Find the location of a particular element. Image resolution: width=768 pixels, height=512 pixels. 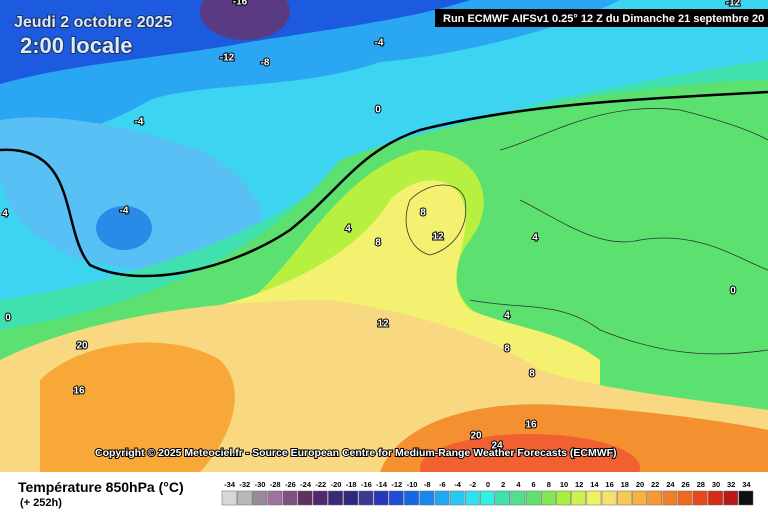

legend-title: Température 850hPa (°C) is located at coordinates (101, 487).